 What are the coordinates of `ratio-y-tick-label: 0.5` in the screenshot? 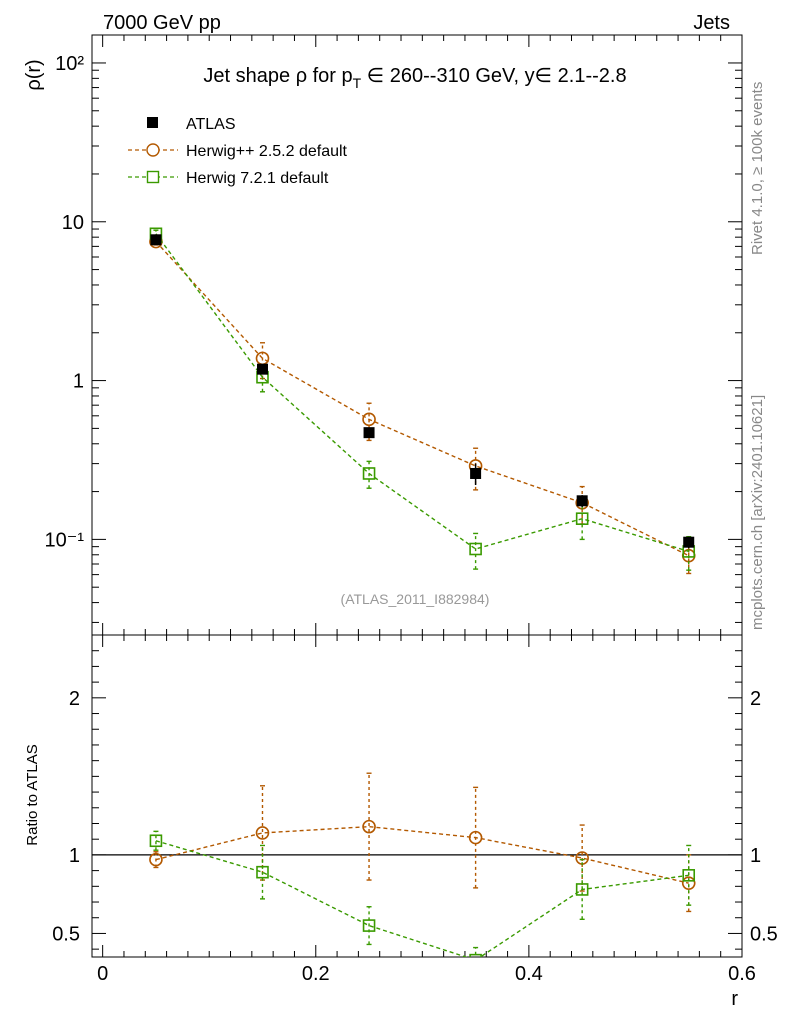 It's located at (66, 934).